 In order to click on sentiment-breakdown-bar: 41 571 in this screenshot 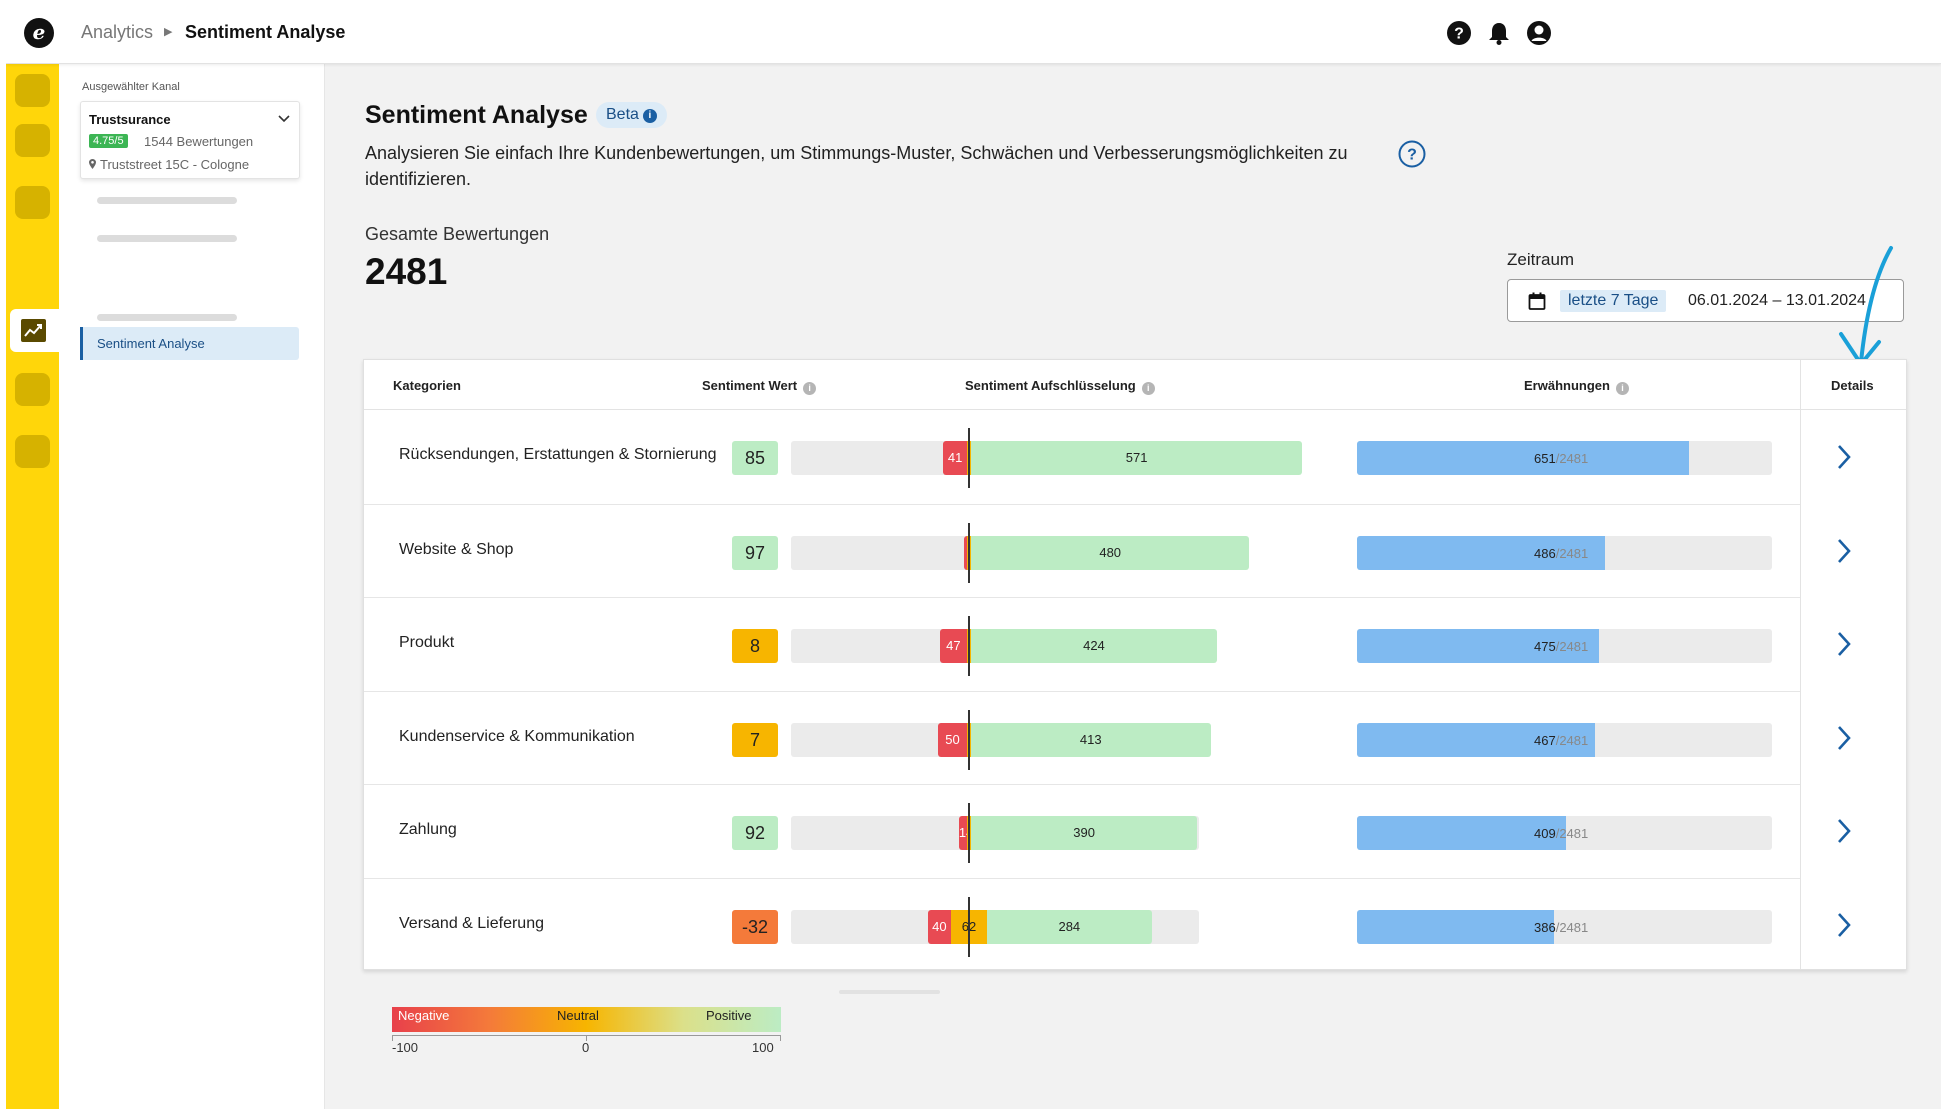, I will do `click(1047, 458)`.